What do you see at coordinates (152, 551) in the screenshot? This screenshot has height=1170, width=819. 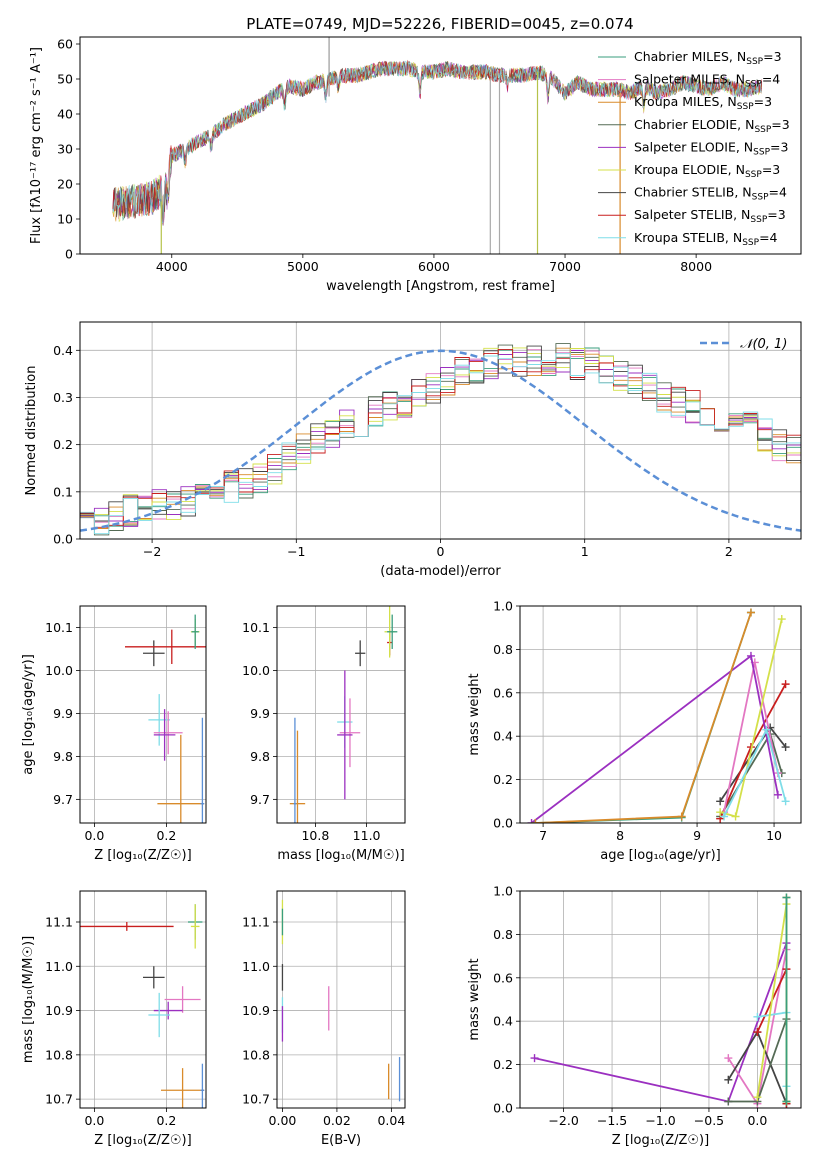 I see `x-tick-label: −2` at bounding box center [152, 551].